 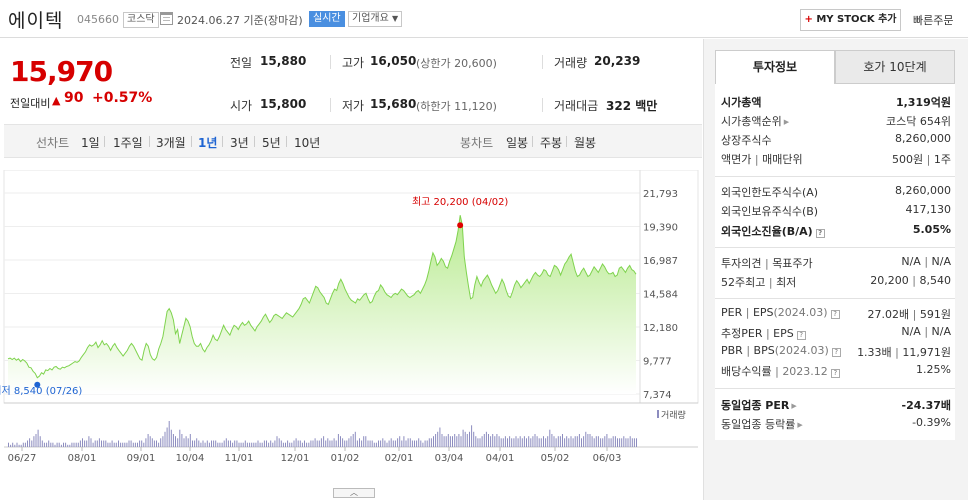 What do you see at coordinates (660, 295) in the screenshot?
I see `y-axis-ticks: 21,793 19,390 16,987 14,584 12,180 9,777 7,374` at bounding box center [660, 295].